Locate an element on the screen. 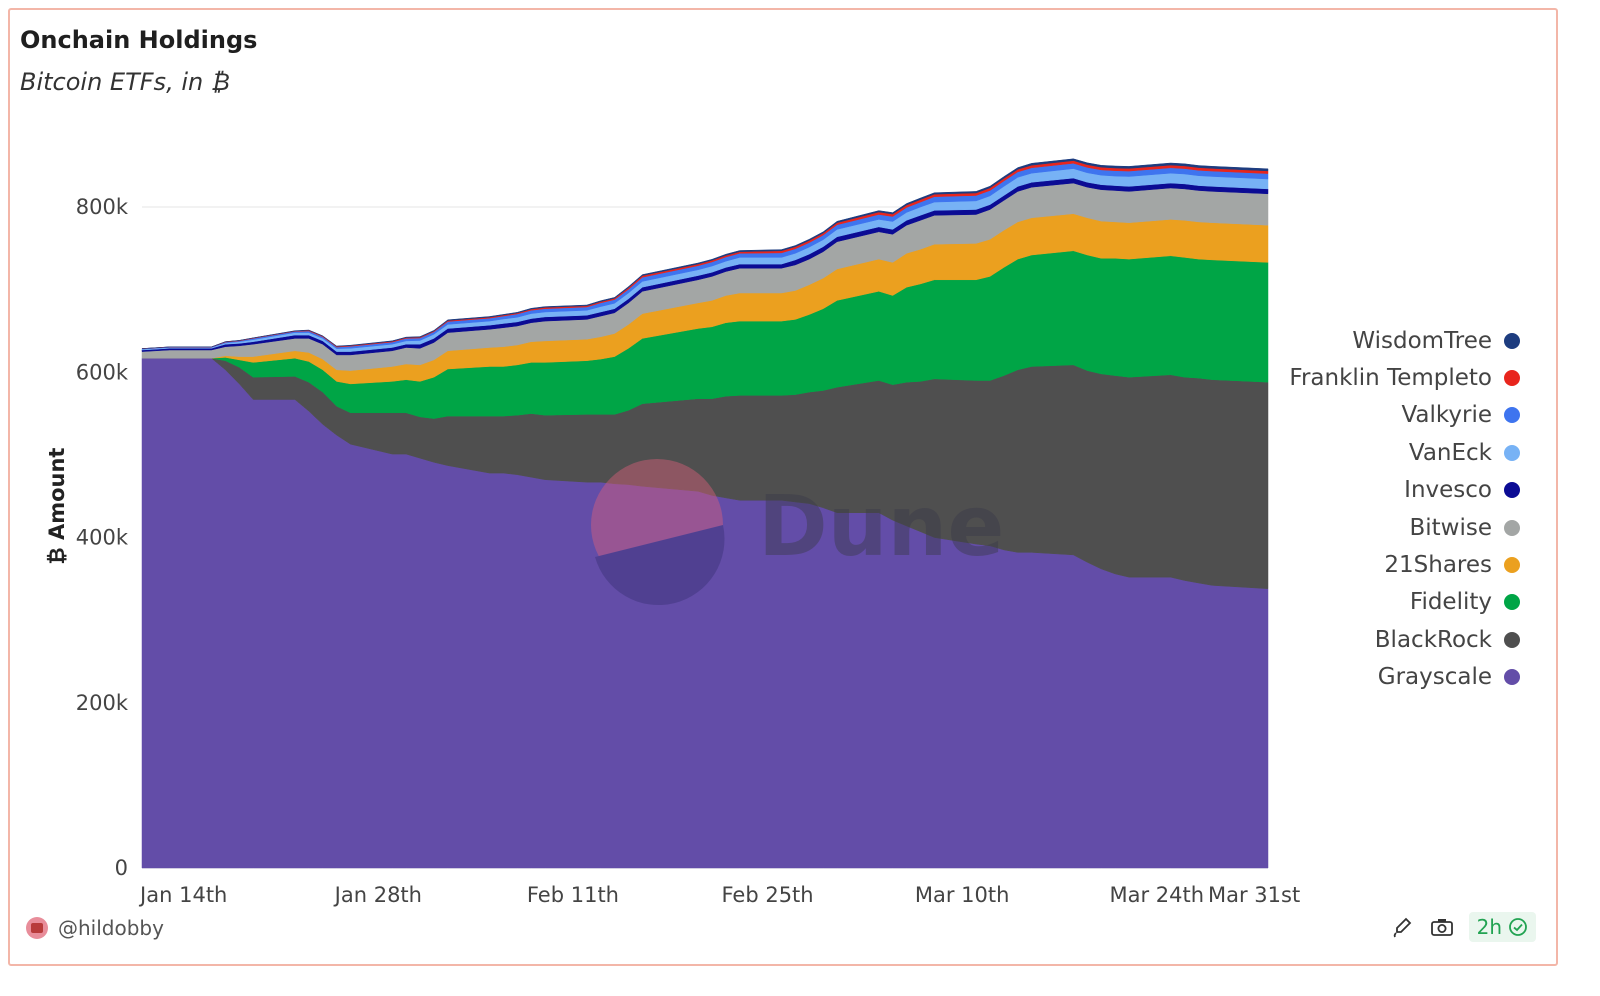 This screenshot has width=1600, height=996. y-tick-label: 0 is located at coordinates (121, 868).